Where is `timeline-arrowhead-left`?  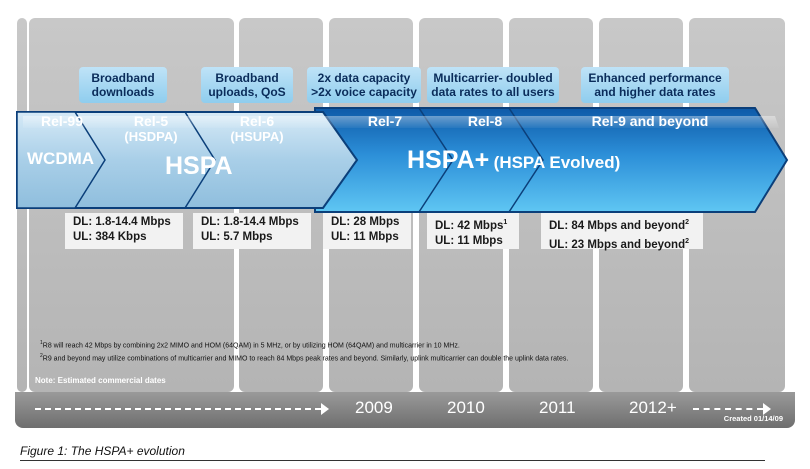
timeline-arrowhead-left is located at coordinates (325, 409).